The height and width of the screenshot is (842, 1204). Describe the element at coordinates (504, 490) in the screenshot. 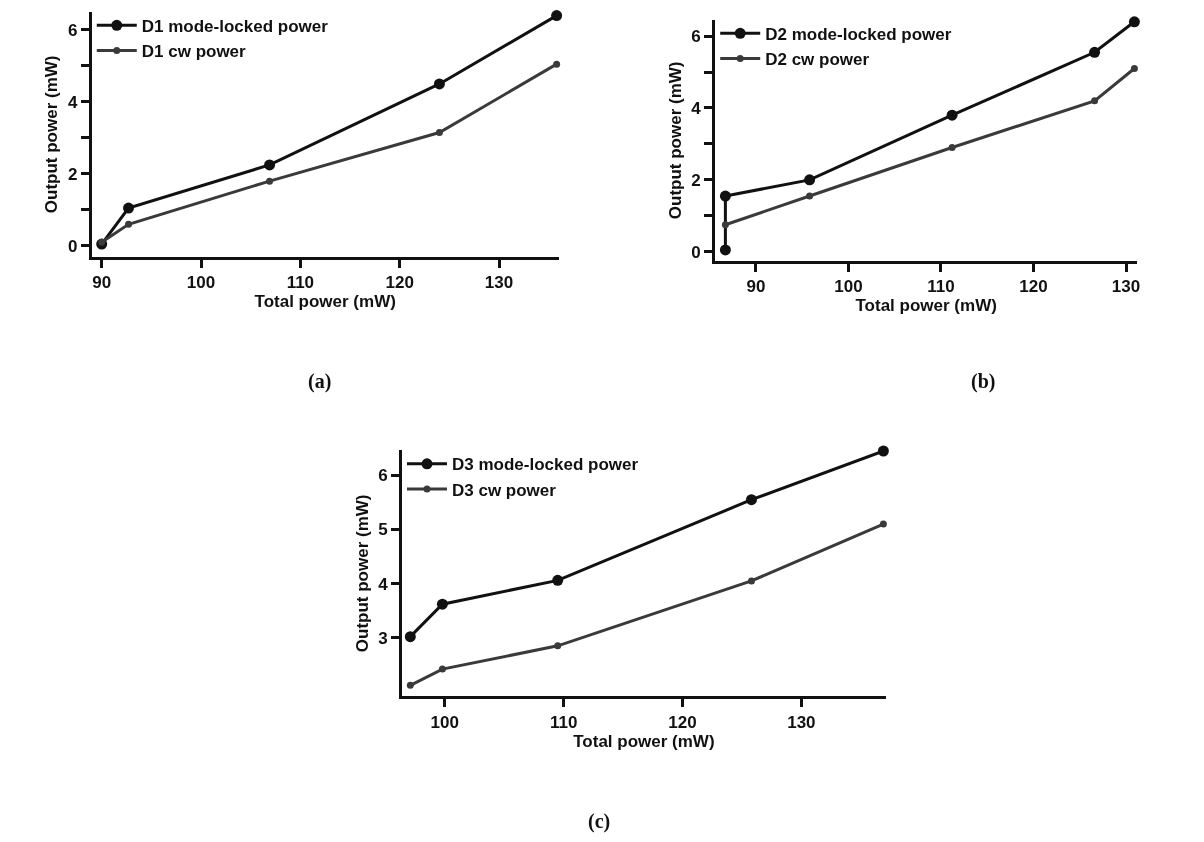

I see `legend-label: D3 cw power` at that location.